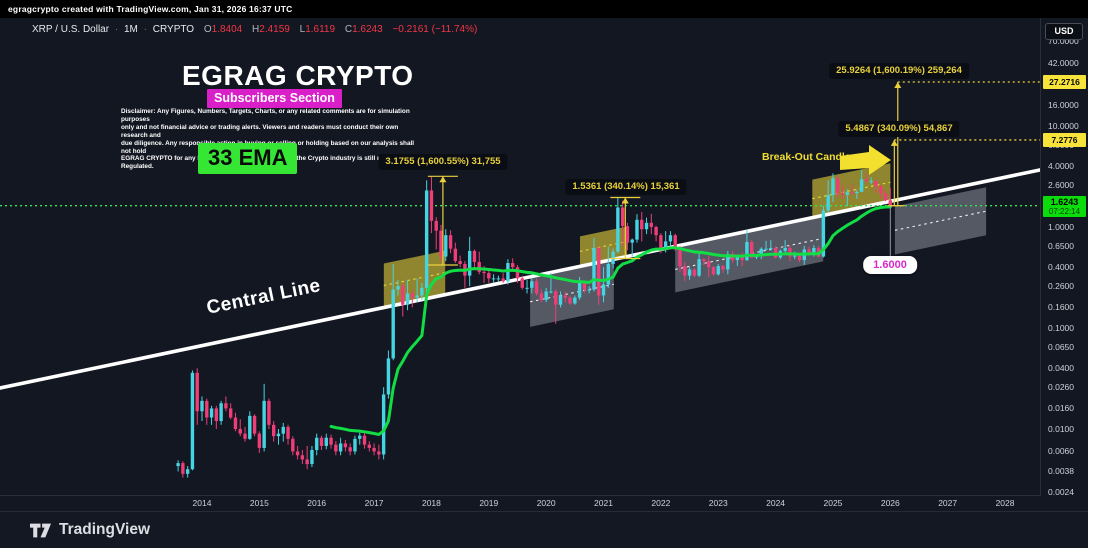 The width and height of the screenshot is (1097, 553). What do you see at coordinates (1061, 451) in the screenshot?
I see `price-tick-label: 0.0060` at bounding box center [1061, 451].